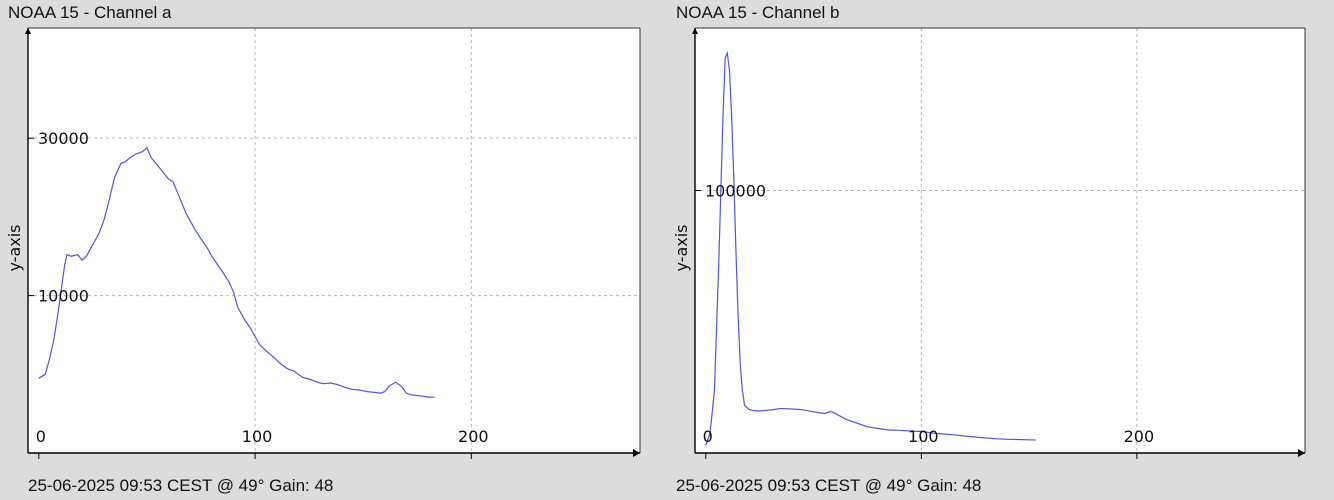 The height and width of the screenshot is (500, 1334). I want to click on y-tick-label: 10000, so click(63, 296).